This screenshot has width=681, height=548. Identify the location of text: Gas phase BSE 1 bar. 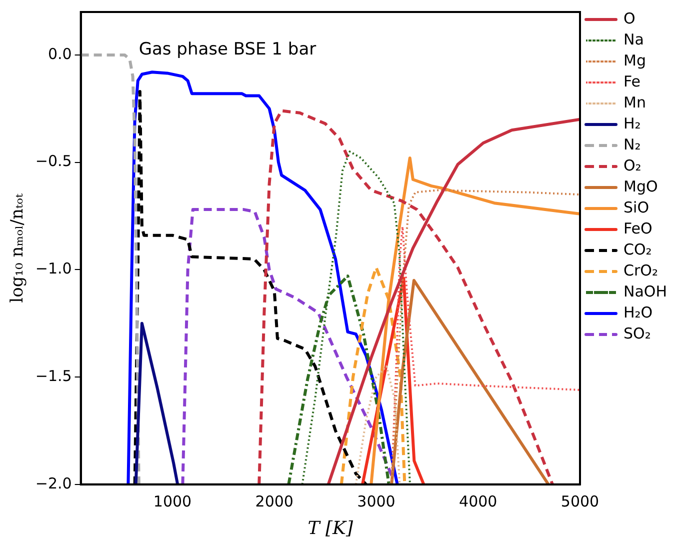
(227, 49).